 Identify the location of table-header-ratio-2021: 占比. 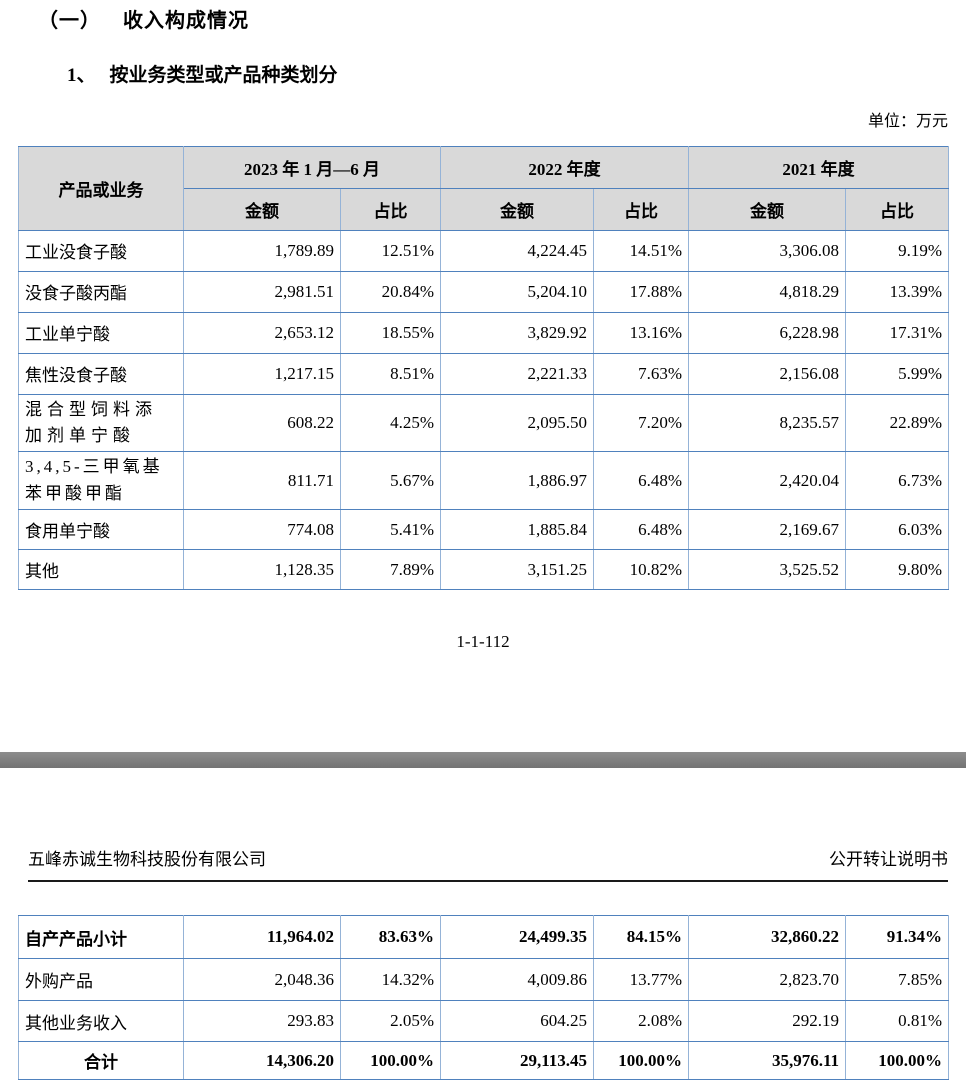
(897, 209).